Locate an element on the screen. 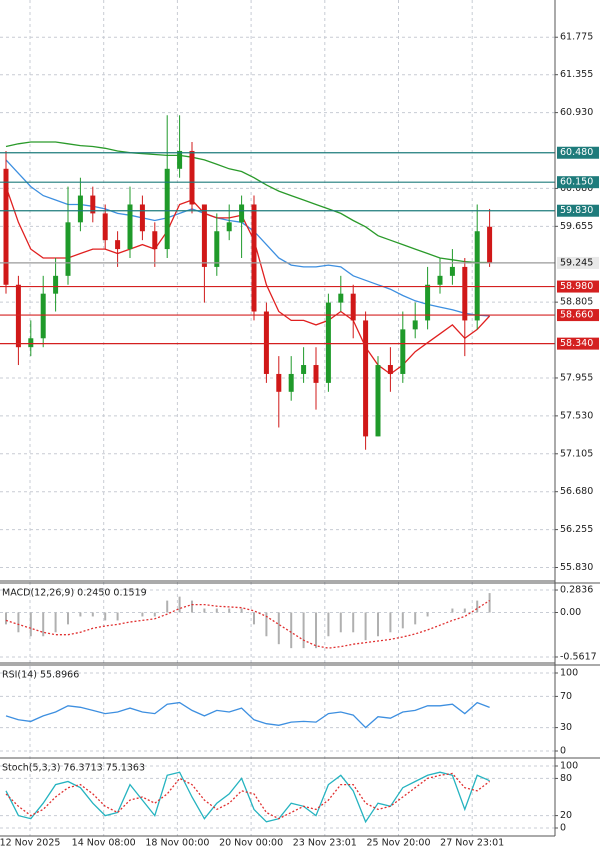  y-tick-label: 0 is located at coordinates (563, 750).